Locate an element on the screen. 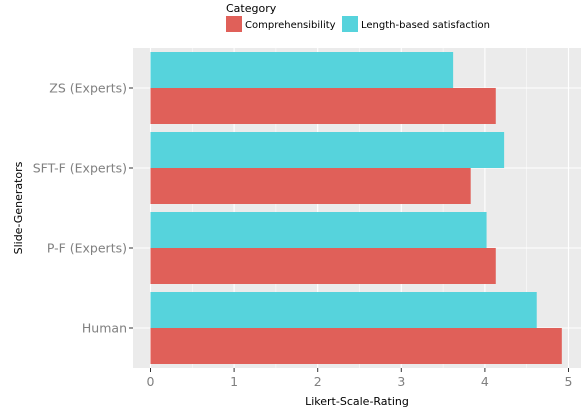 The width and height of the screenshot is (584, 409). bar-comprehensibility-sft-f-experts is located at coordinates (310, 186).